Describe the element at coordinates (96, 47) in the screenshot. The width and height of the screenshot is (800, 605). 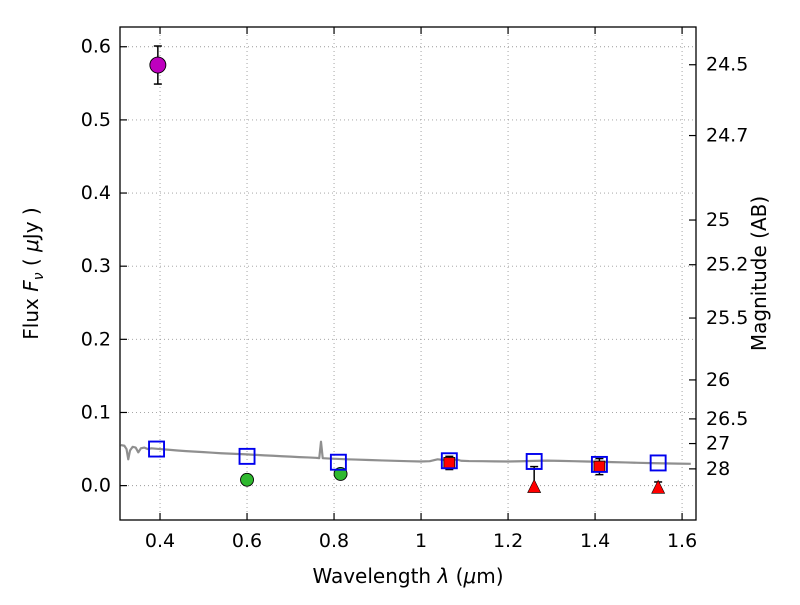
I see `y-tick-left-label: 0.6` at that location.